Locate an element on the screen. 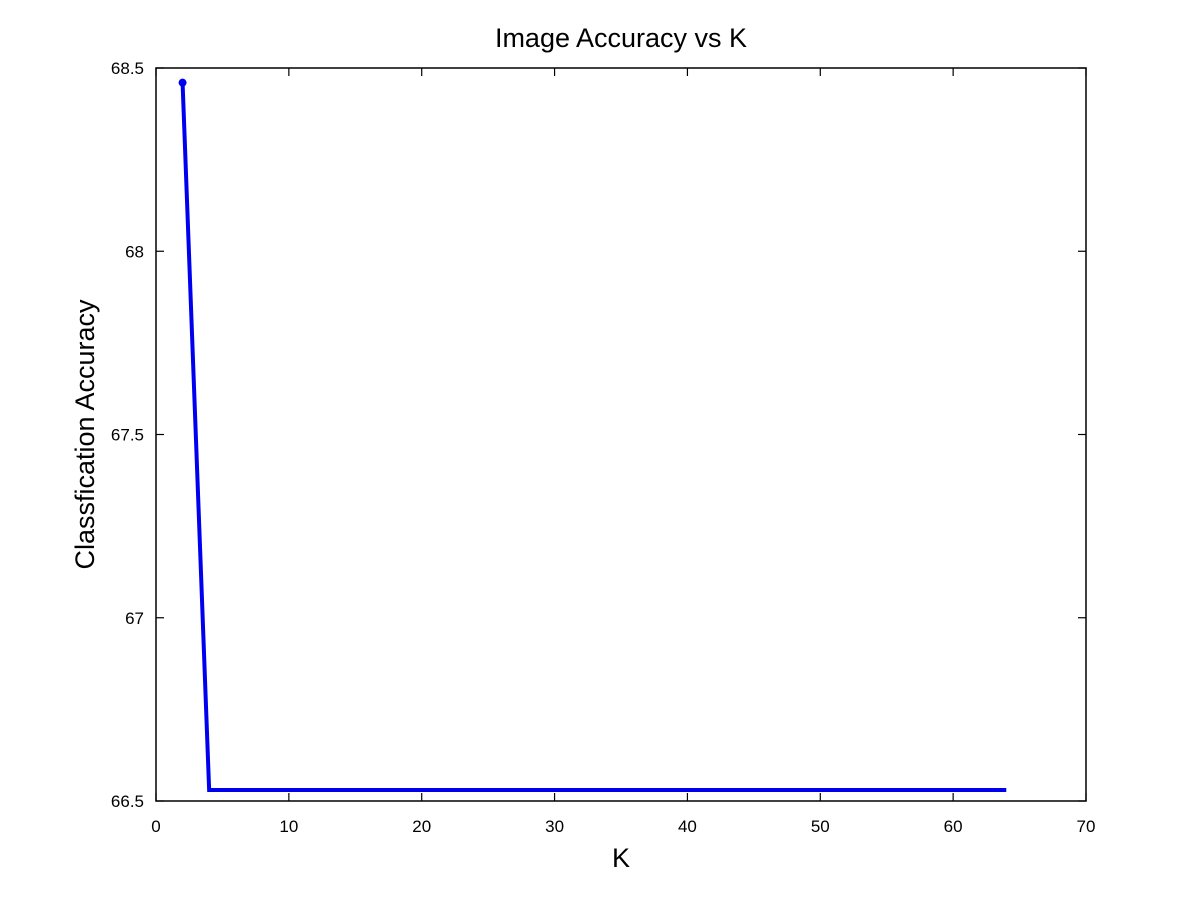 The height and width of the screenshot is (900, 1200). x-tick-label: 50 is located at coordinates (820, 826).